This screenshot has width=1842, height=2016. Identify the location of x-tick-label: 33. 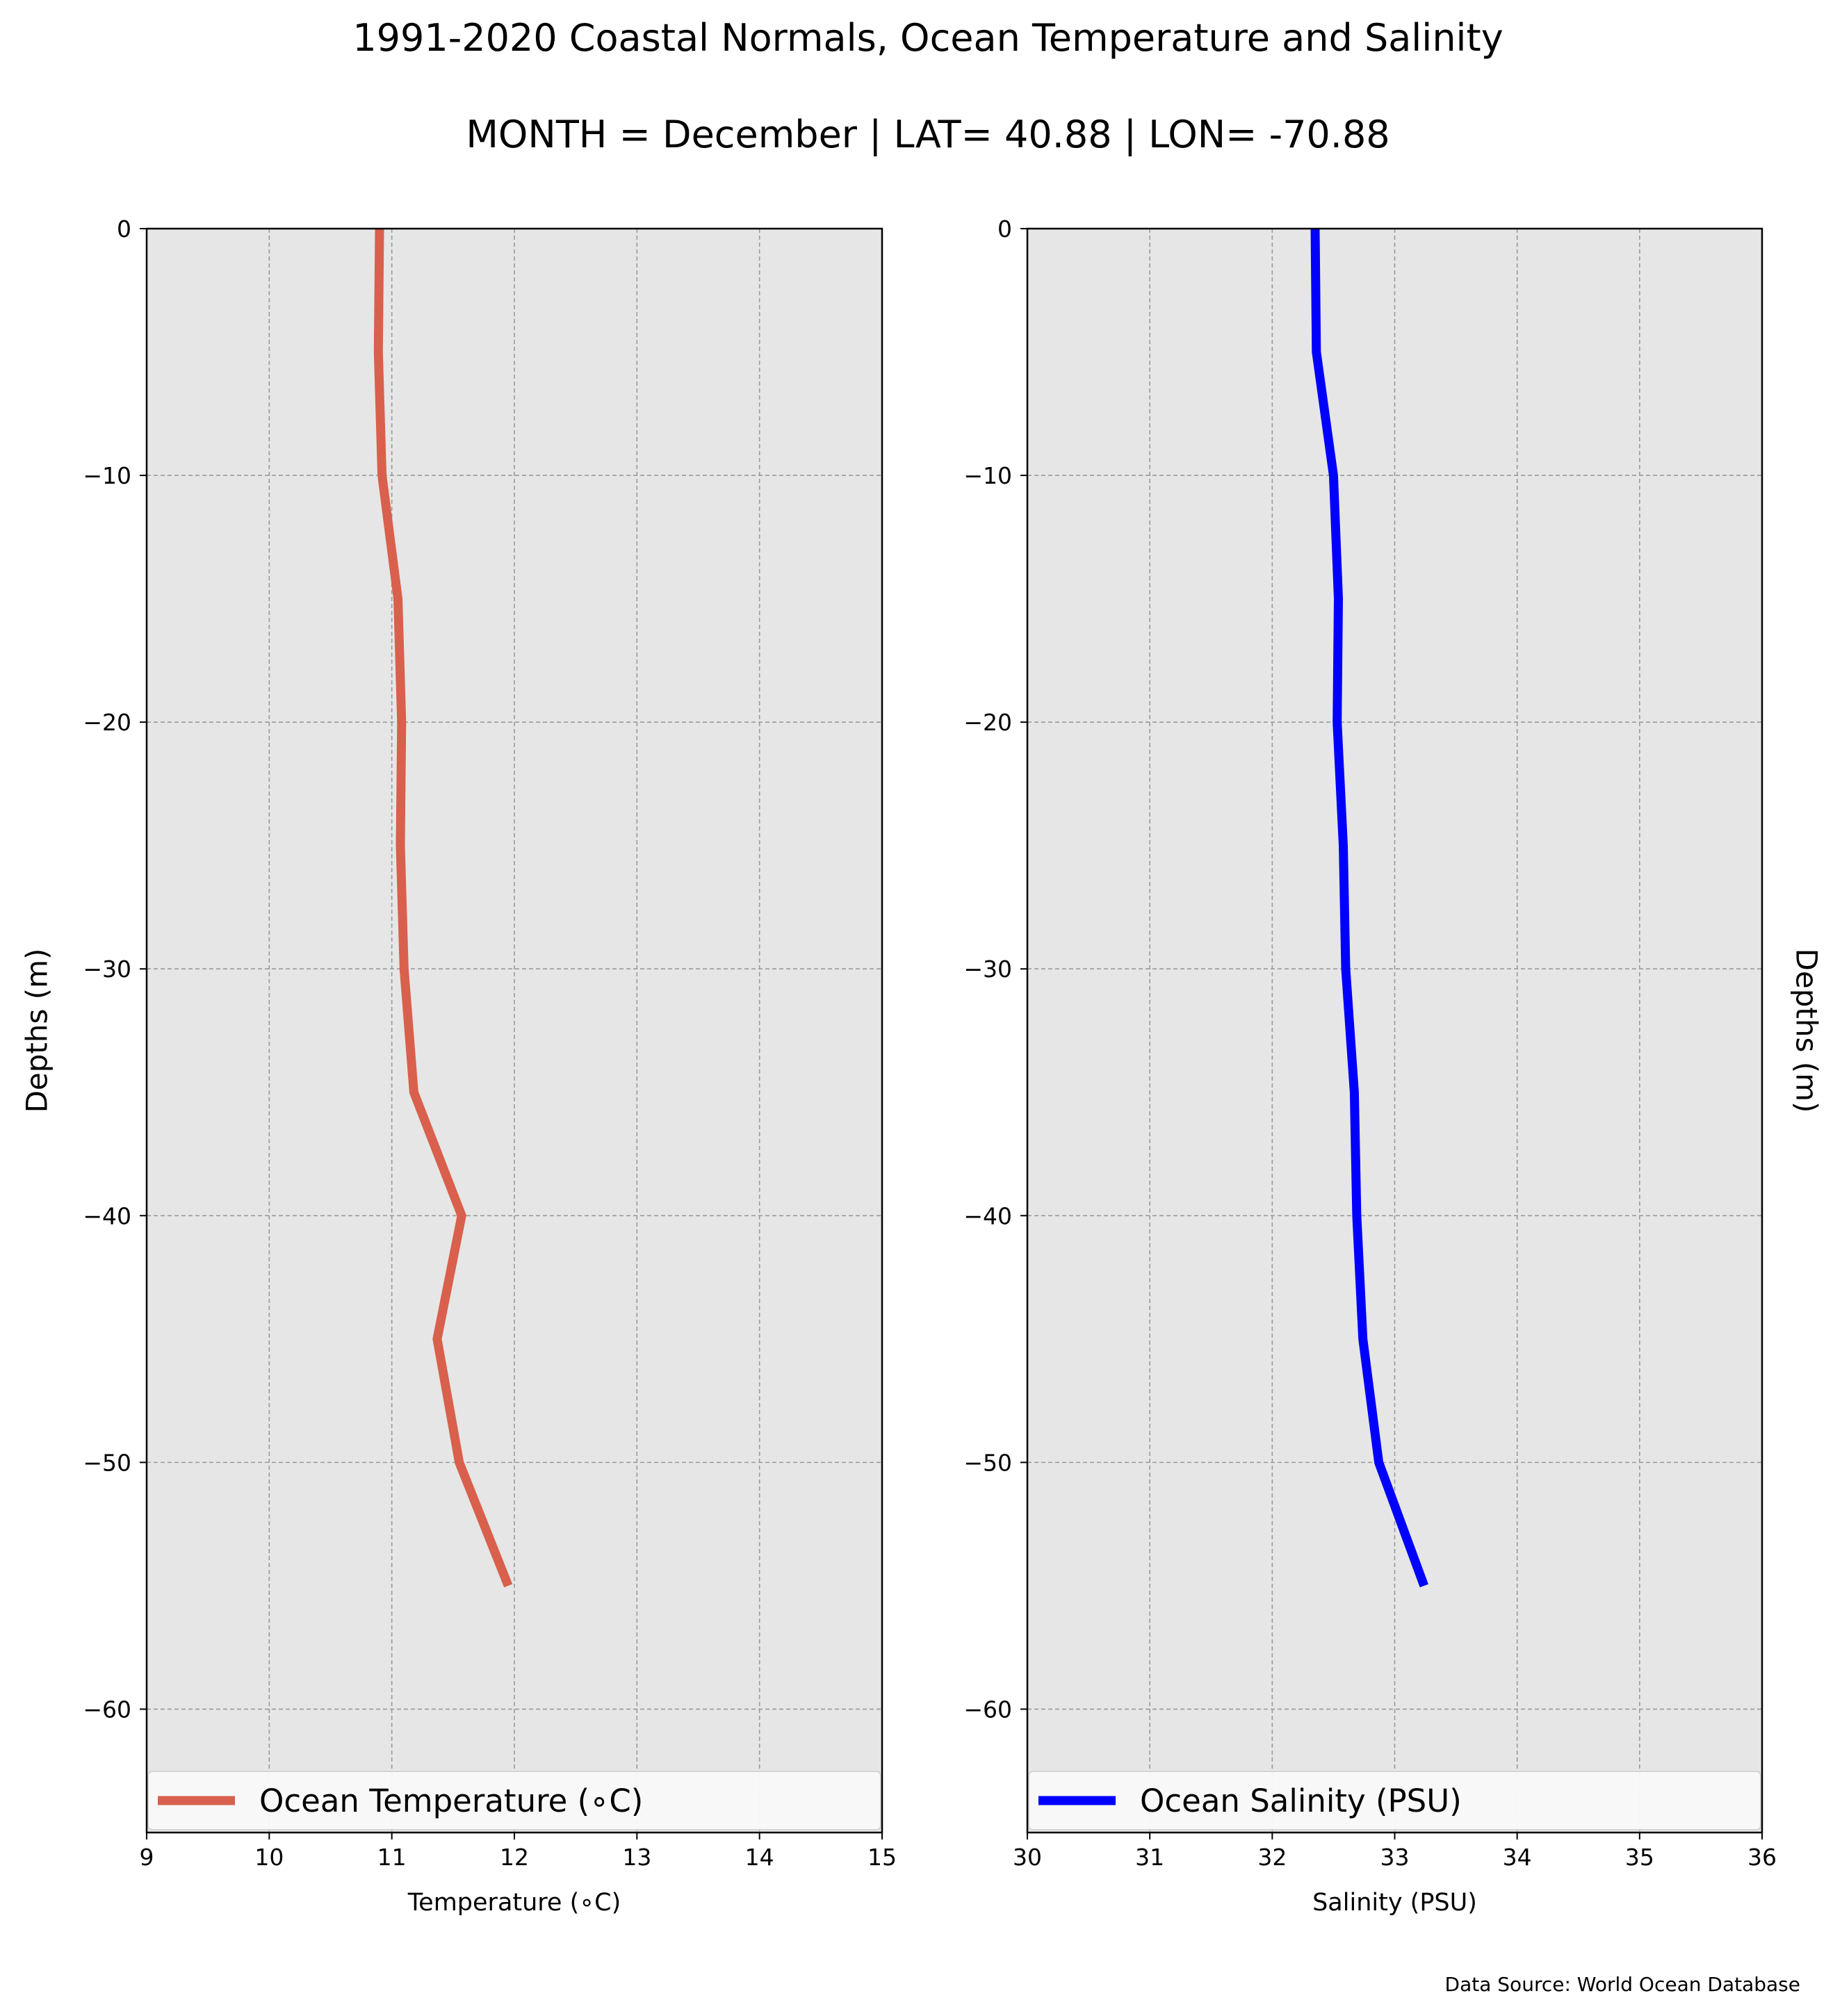
(1395, 1858).